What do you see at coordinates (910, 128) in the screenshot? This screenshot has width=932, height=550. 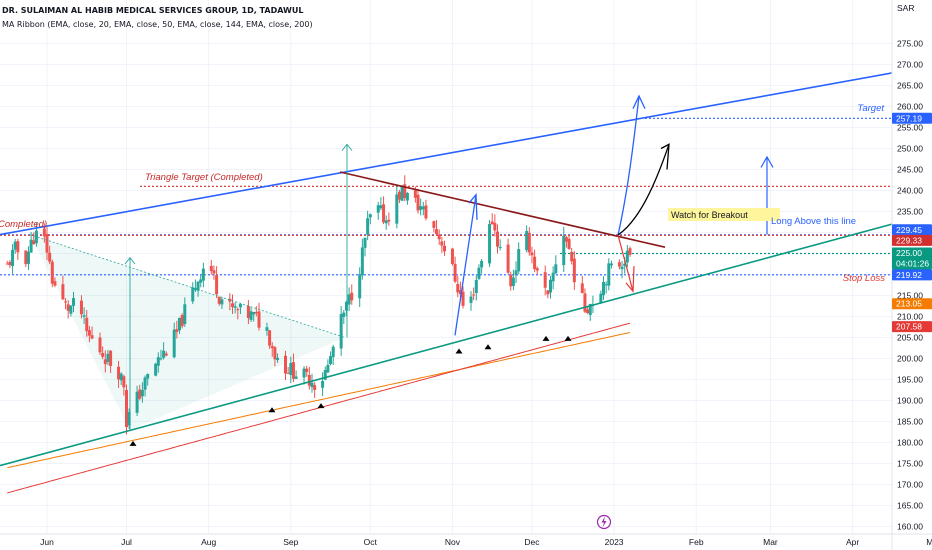 I see `y-tick-label: 255.00` at bounding box center [910, 128].